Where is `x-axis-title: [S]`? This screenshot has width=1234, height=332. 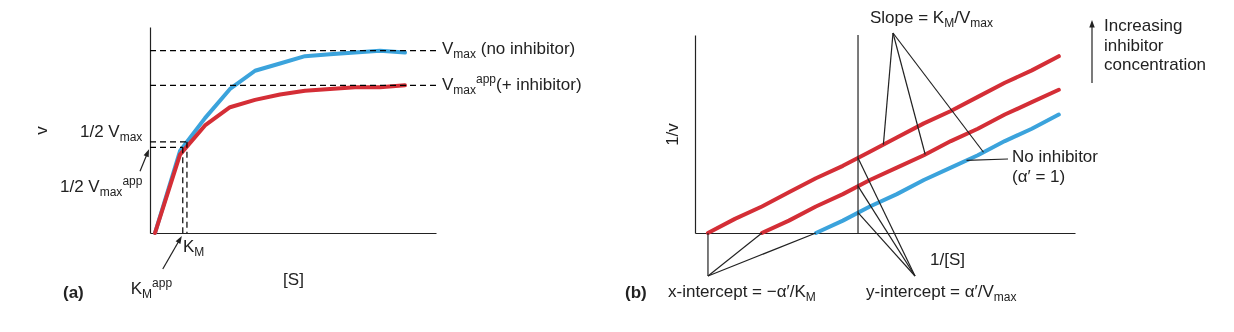 x-axis-title: [S] is located at coordinates (293, 279).